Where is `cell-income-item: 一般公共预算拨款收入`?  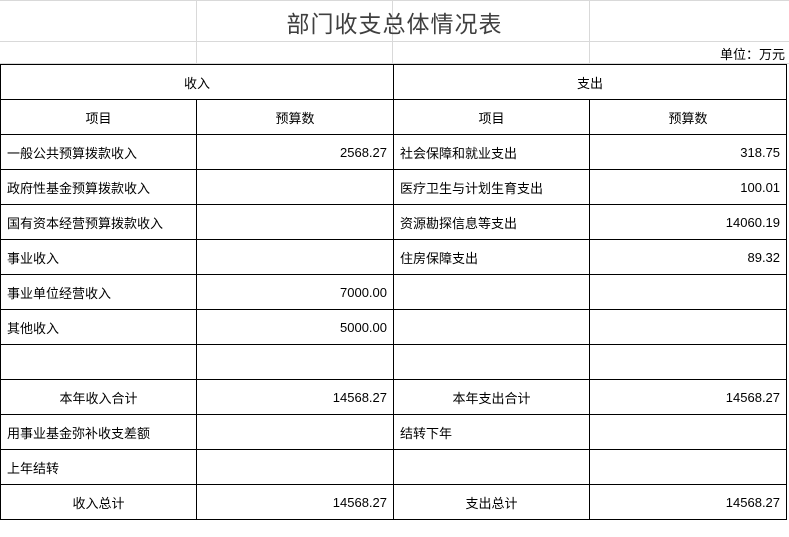
cell-income-item: 一般公共预算拨款收入 is located at coordinates (98, 152).